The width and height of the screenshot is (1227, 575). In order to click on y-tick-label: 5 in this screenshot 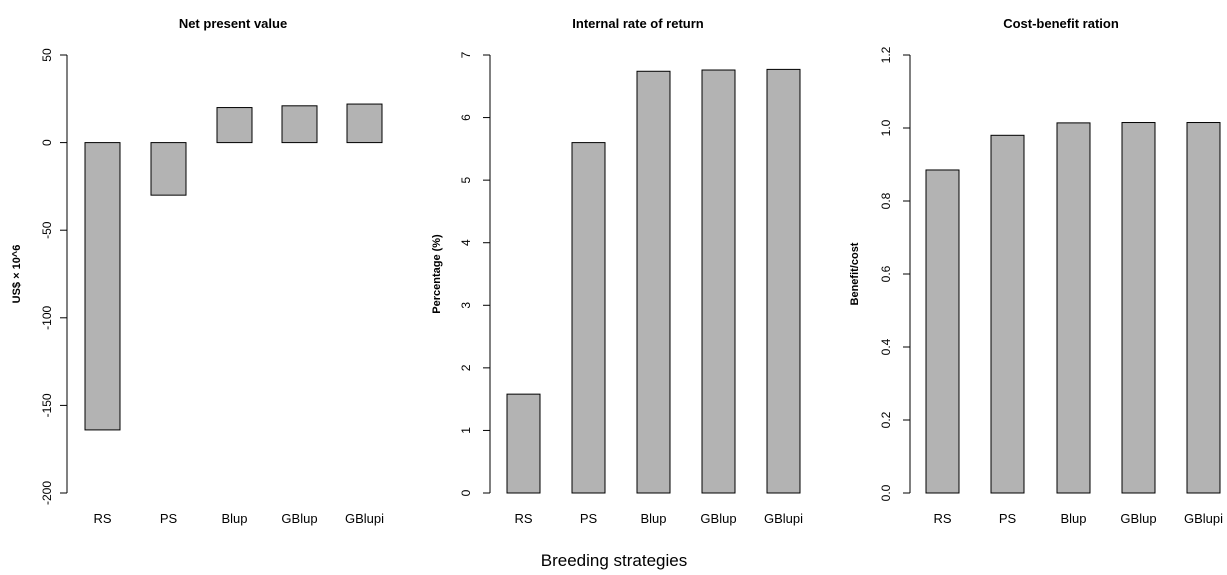, I will do `click(466, 179)`.